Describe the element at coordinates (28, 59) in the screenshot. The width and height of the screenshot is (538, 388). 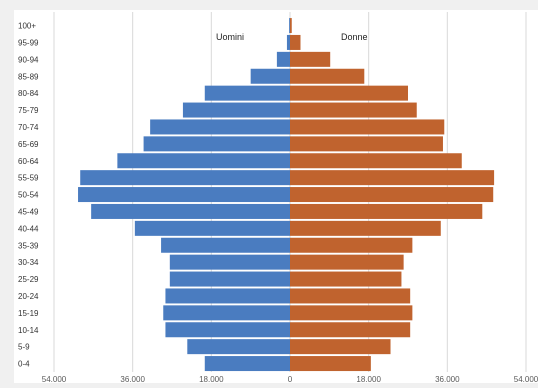
I see `age-group-label: 90-94` at that location.